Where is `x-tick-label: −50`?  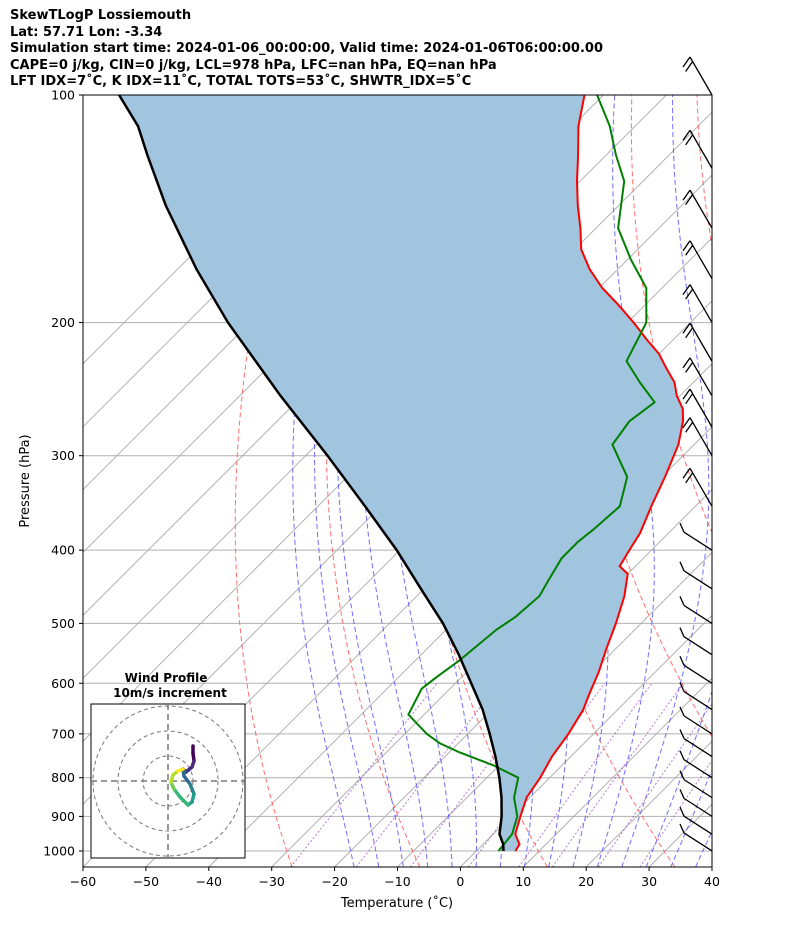 x-tick-label: −50 is located at coordinates (146, 881).